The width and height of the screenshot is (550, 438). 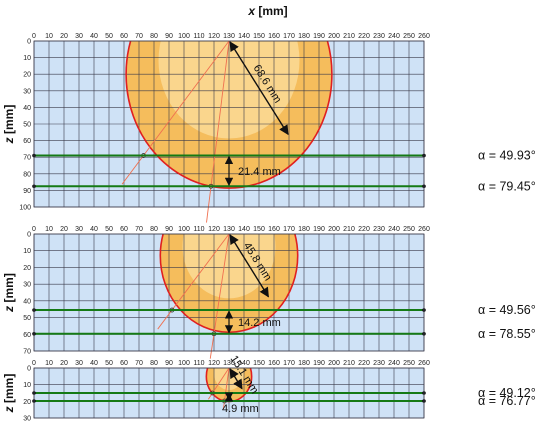 What do you see at coordinates (27, 191) in the screenshot?
I see `z-tick-label: 90` at bounding box center [27, 191].